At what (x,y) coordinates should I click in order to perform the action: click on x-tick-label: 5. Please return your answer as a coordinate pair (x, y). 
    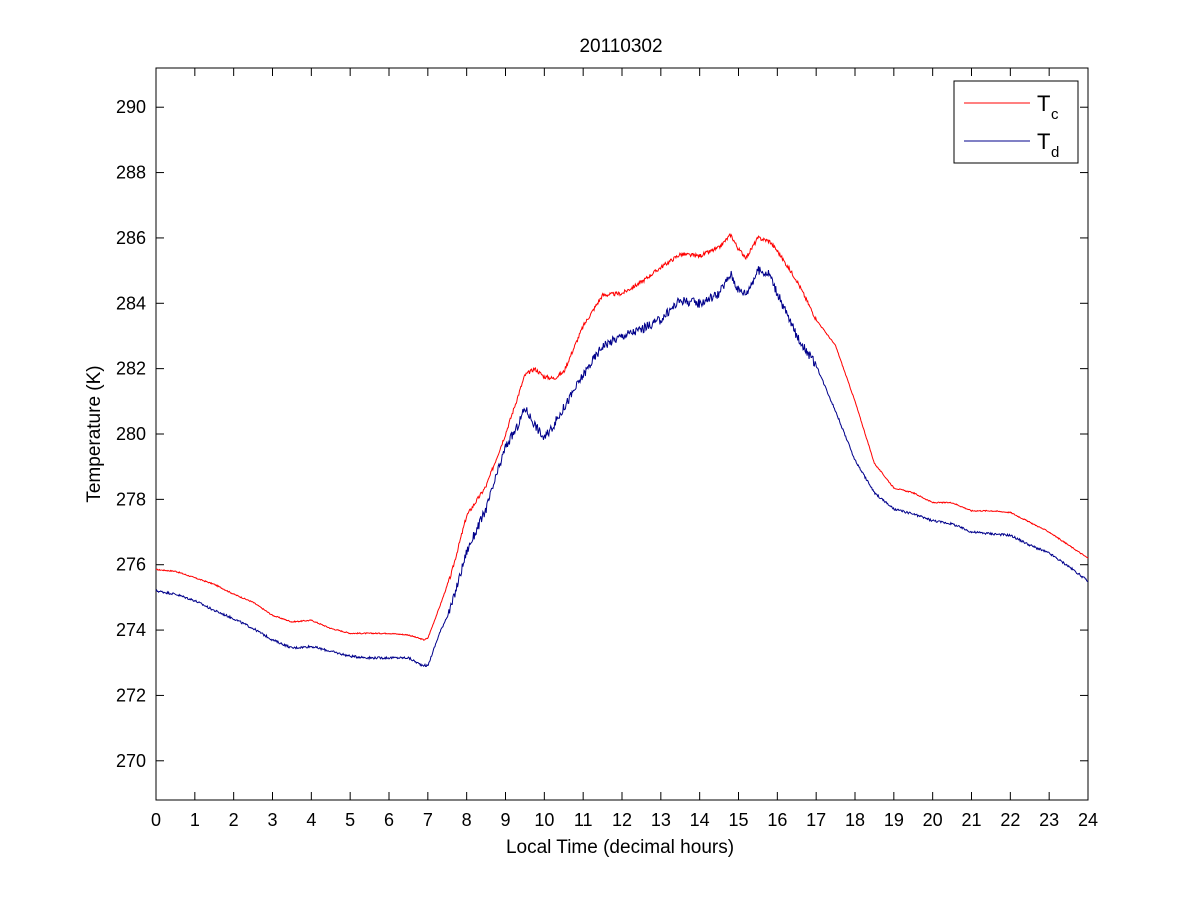
    Looking at the image, I should click on (350, 820).